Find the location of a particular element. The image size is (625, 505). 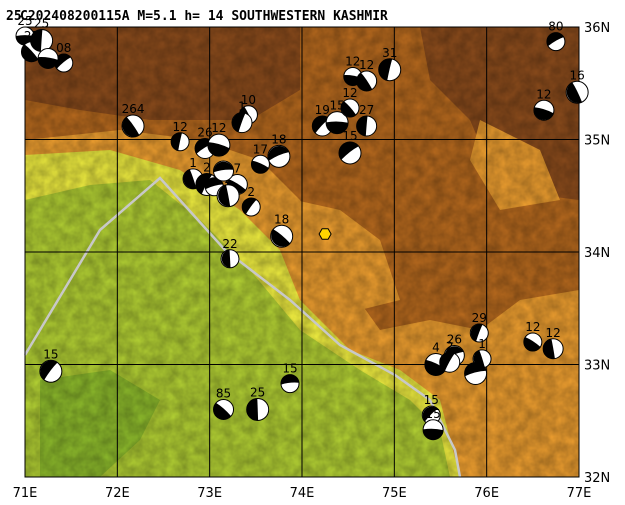

longitude-label: 74E is located at coordinates (302, 493).